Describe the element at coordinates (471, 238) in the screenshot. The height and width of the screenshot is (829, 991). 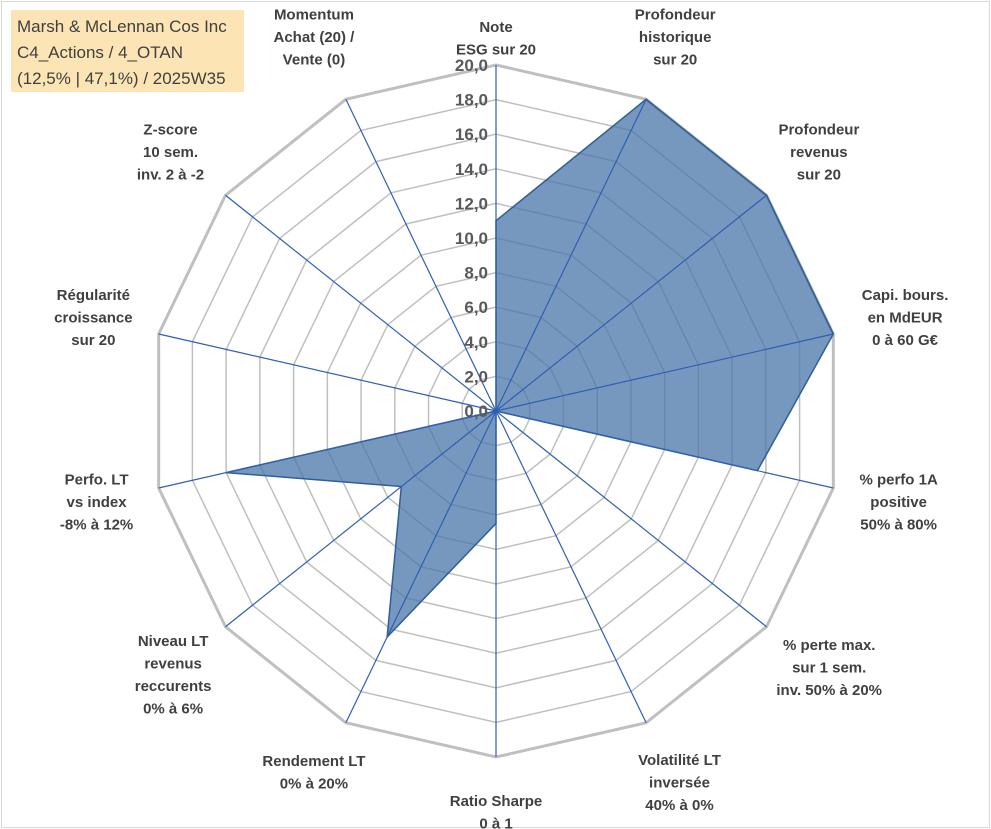
I see `tick-label: 10,0` at that location.